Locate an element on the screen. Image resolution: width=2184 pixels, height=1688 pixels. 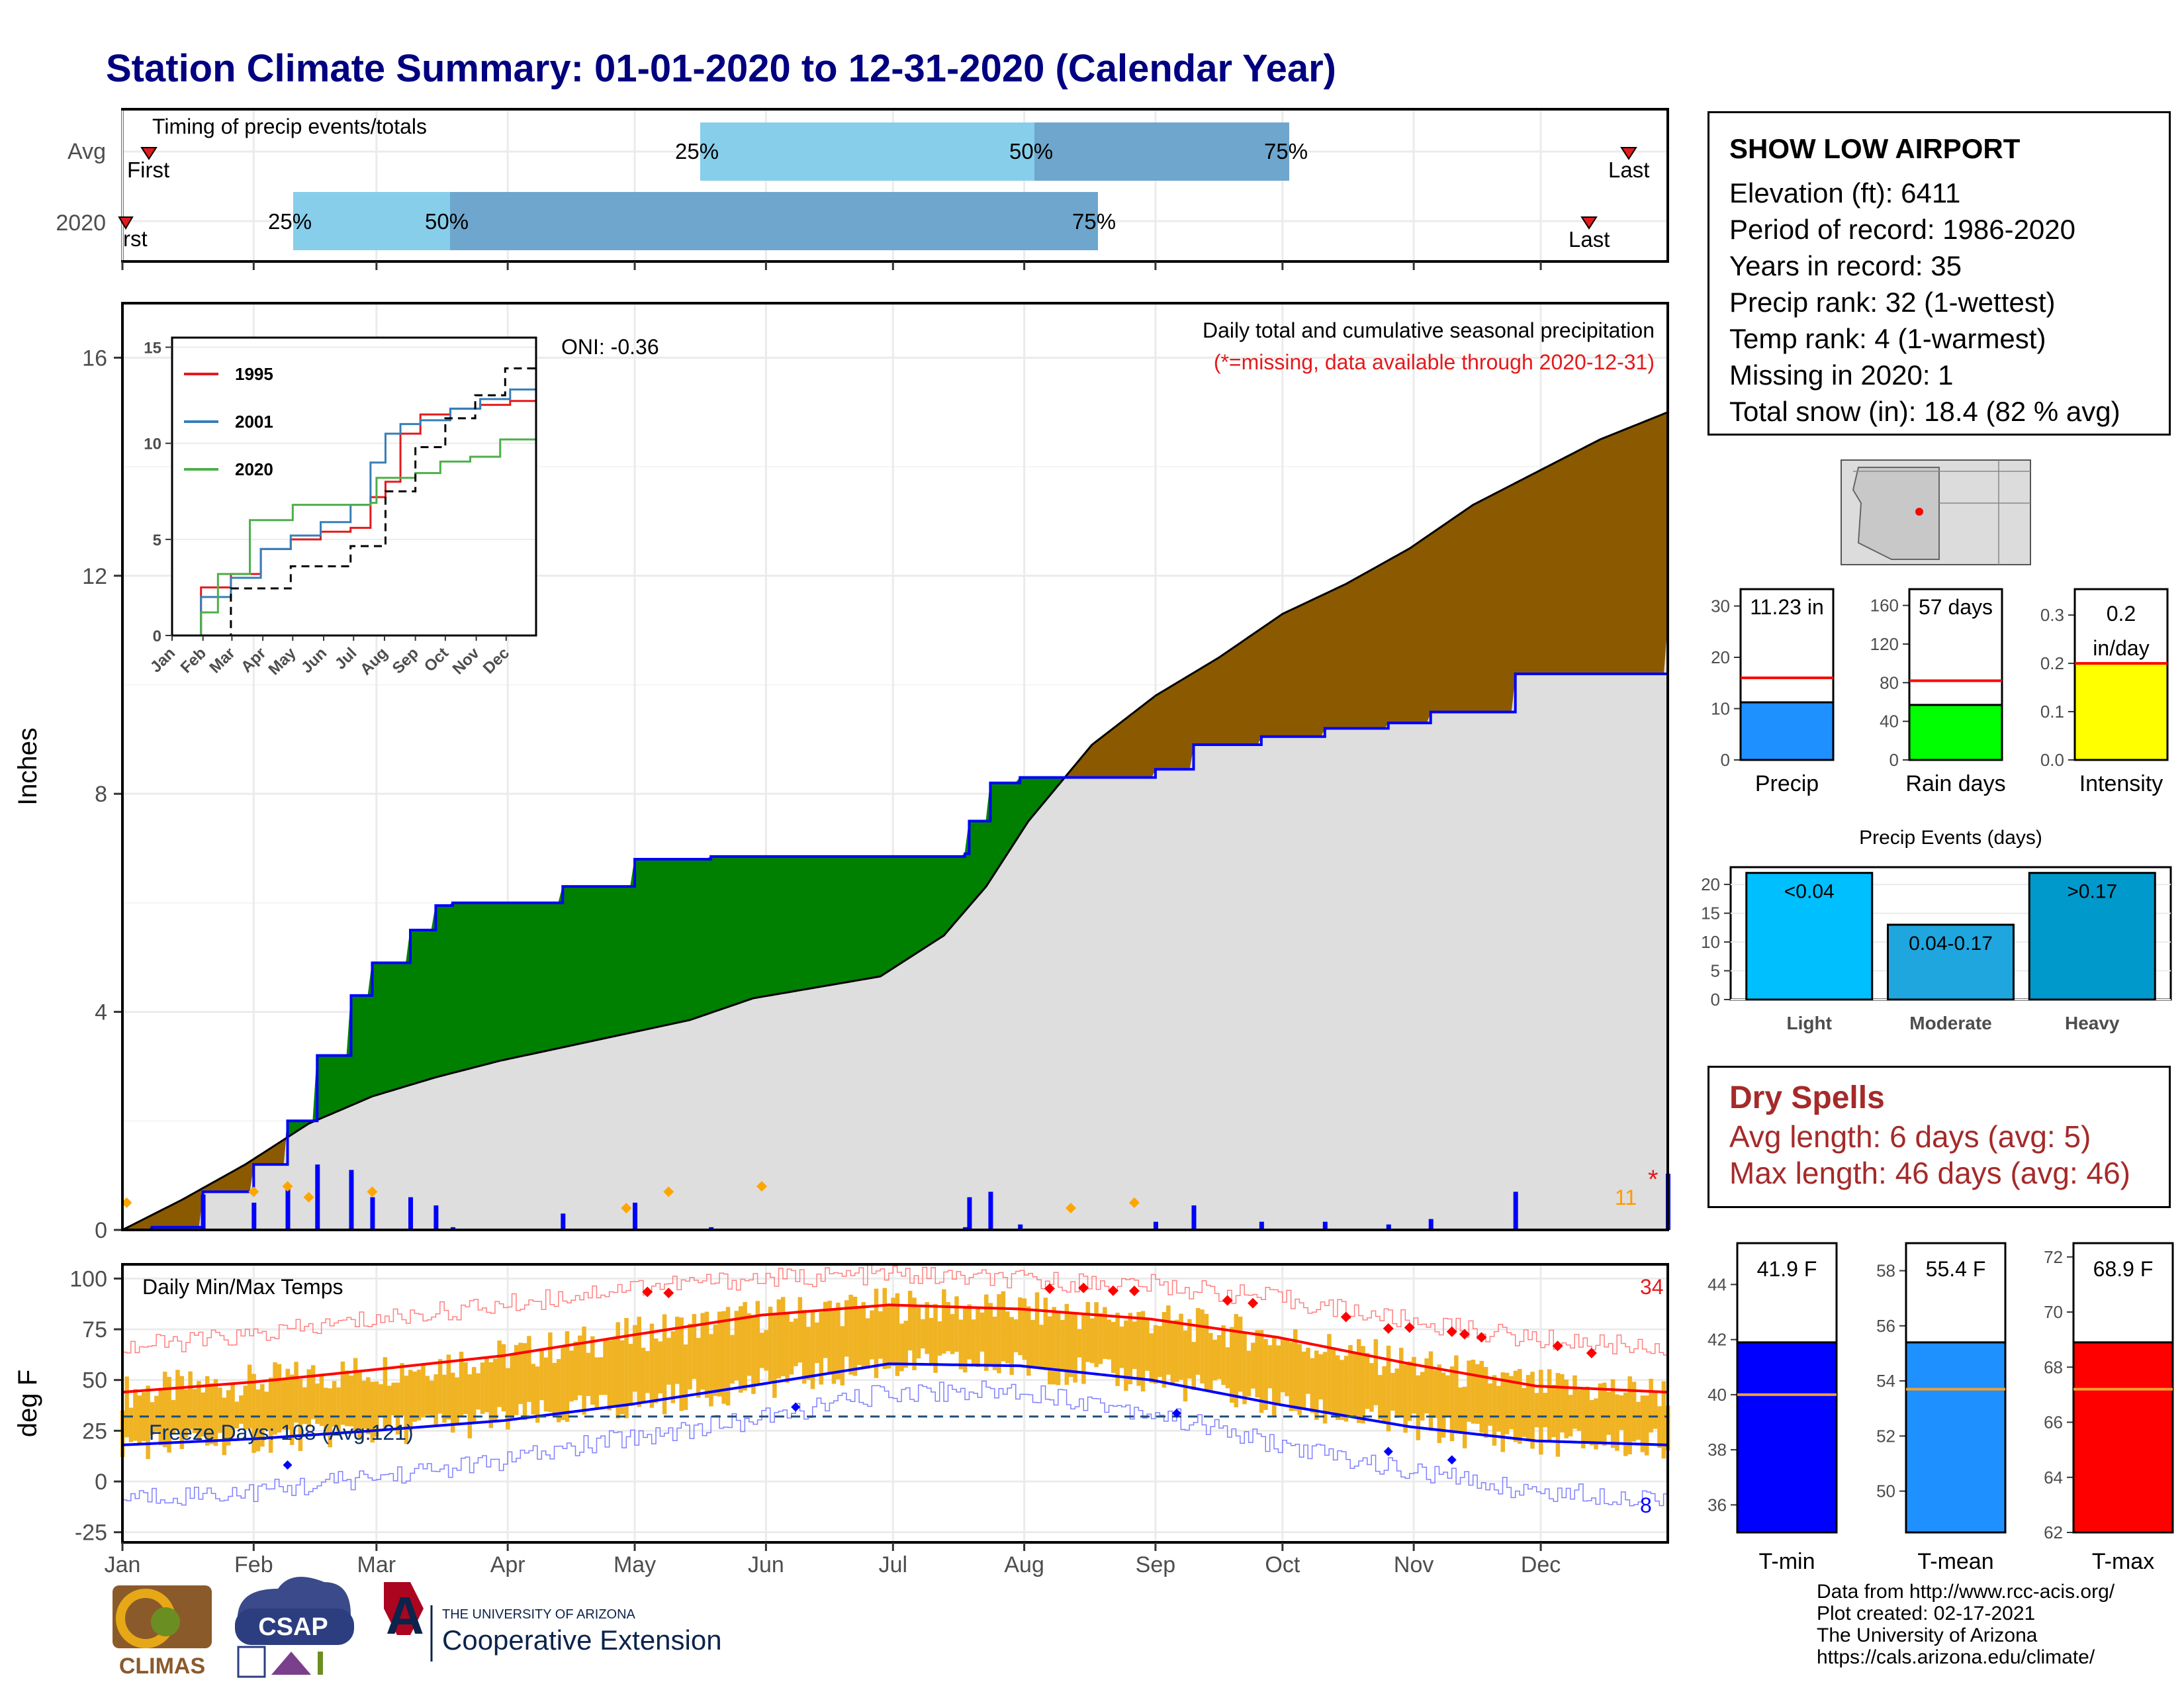
t-mean-tick-label: 52 is located at coordinates (1885, 1436).